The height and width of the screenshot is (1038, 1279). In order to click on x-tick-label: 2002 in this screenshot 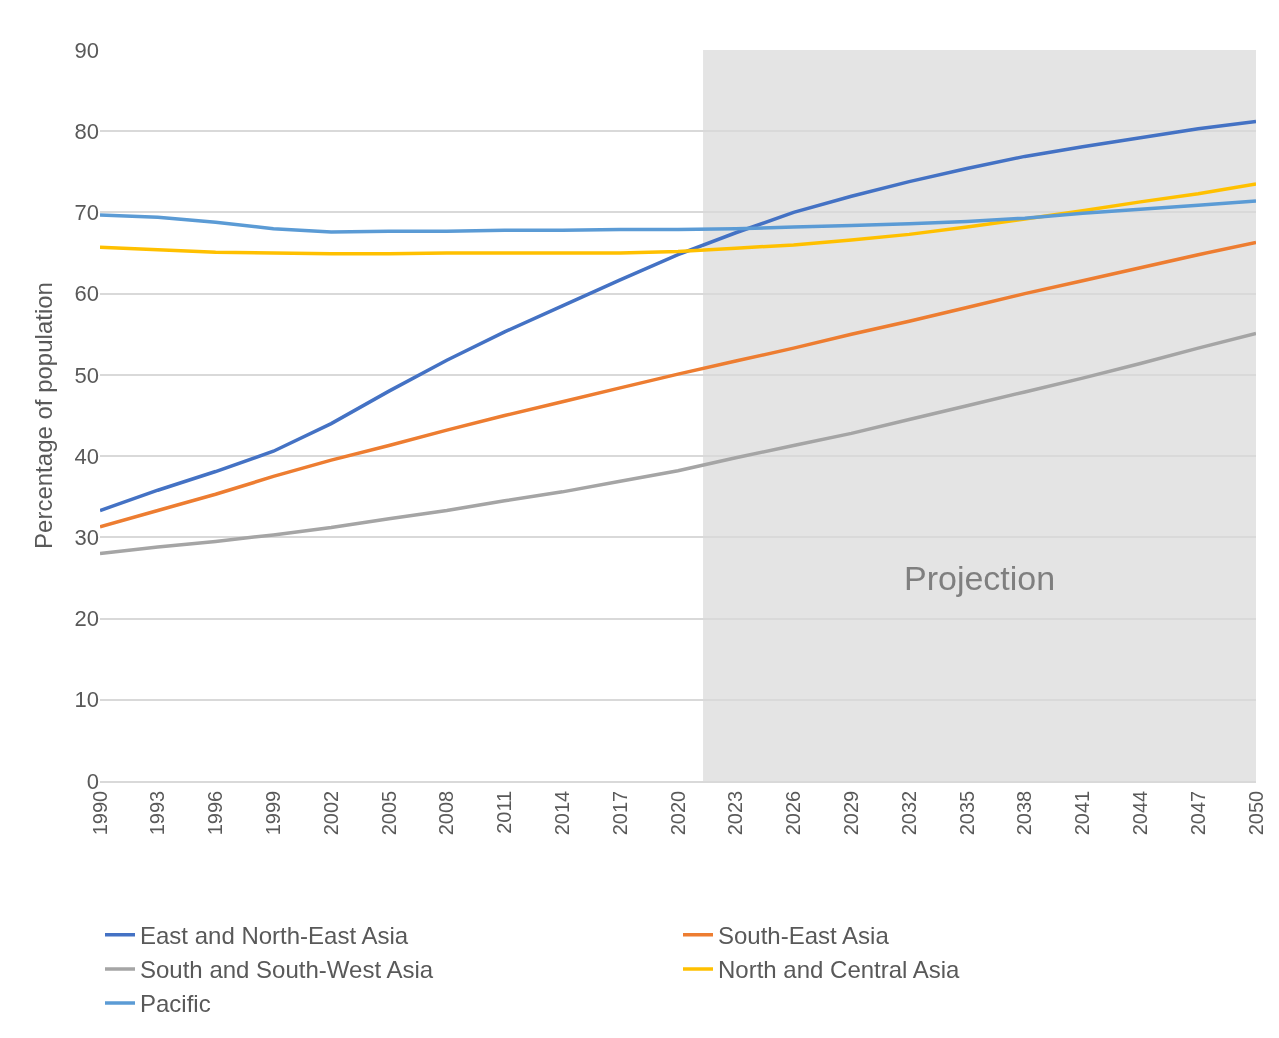, I will do `click(330, 813)`.